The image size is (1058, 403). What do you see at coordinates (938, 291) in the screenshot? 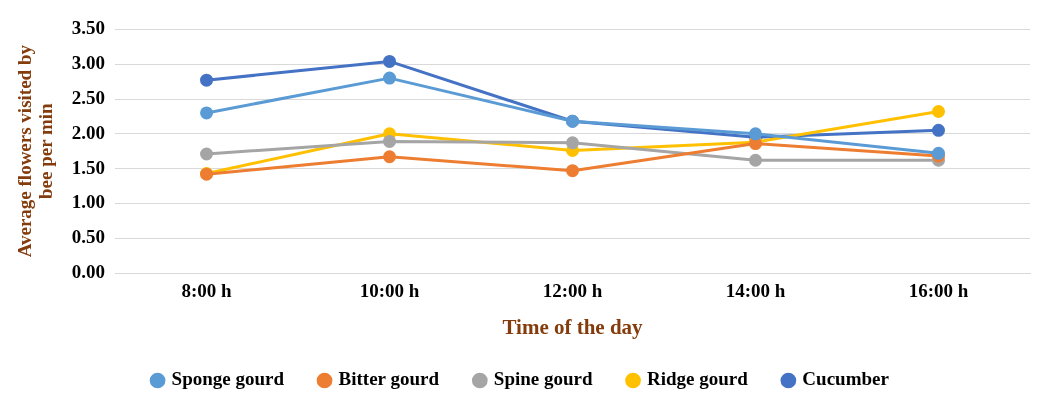
I see `x-tick-label: 16:00 h` at bounding box center [938, 291].